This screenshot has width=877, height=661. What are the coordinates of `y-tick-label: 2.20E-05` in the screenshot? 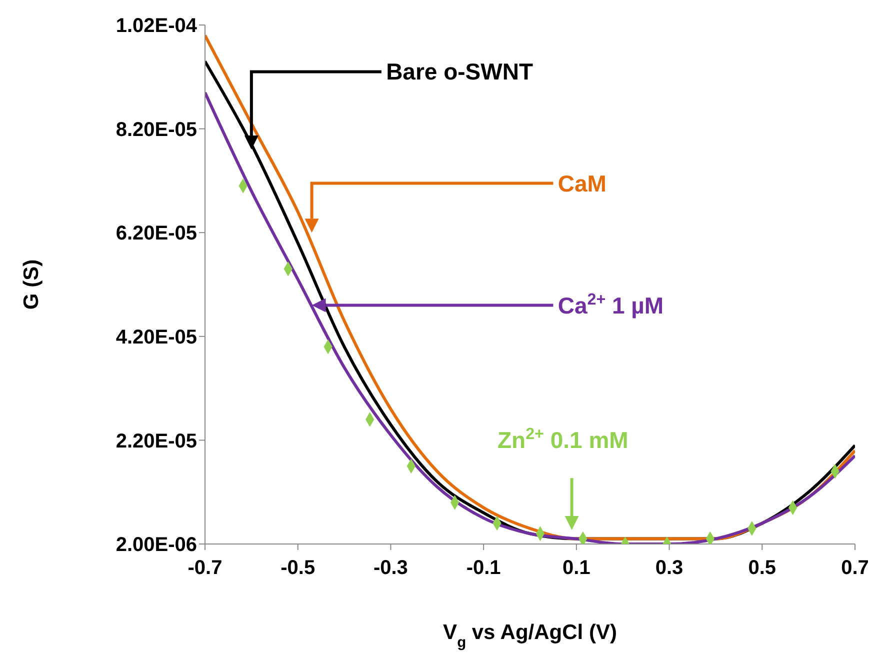 It's located at (156, 441).